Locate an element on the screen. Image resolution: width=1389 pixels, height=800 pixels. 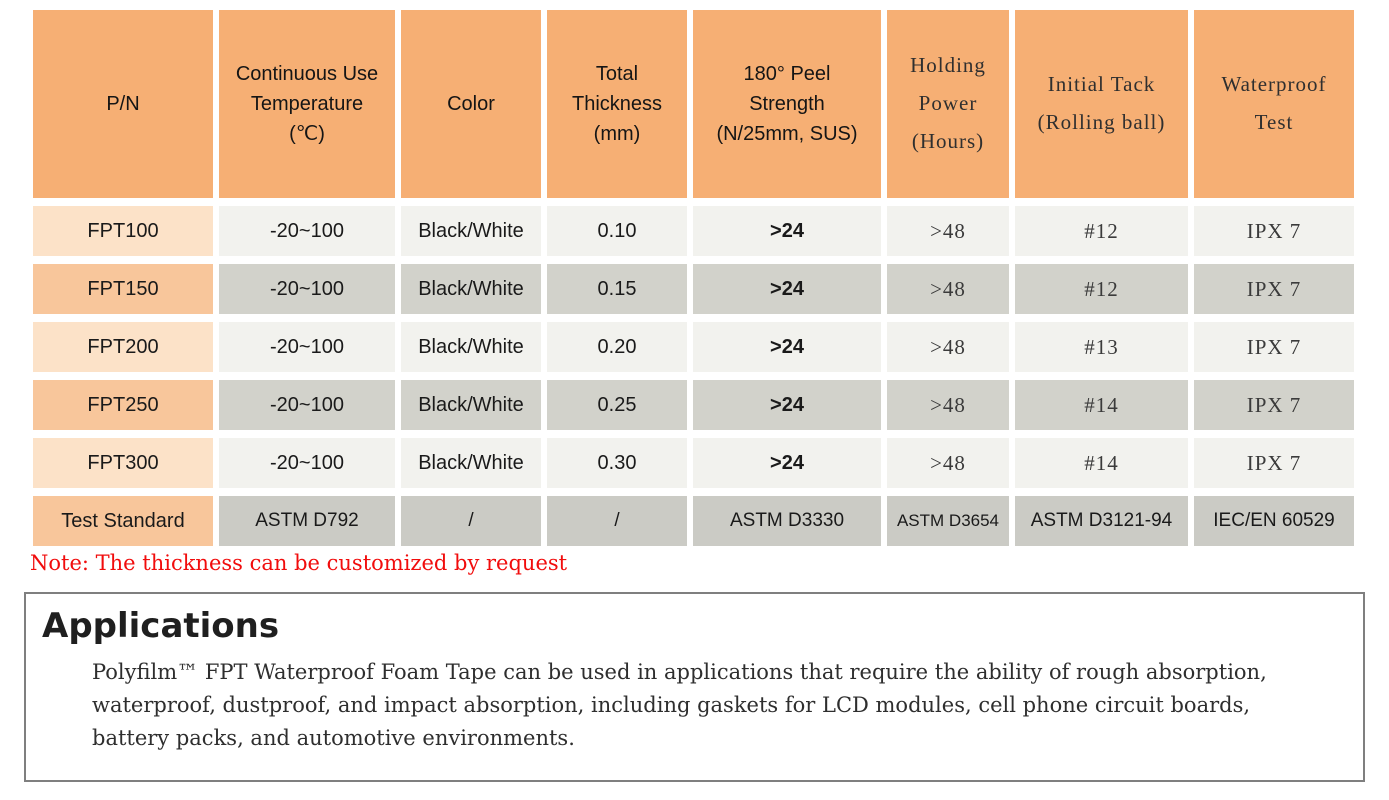
column-header-temperature: Continuous Use Temperature (℃) is located at coordinates (307, 104).